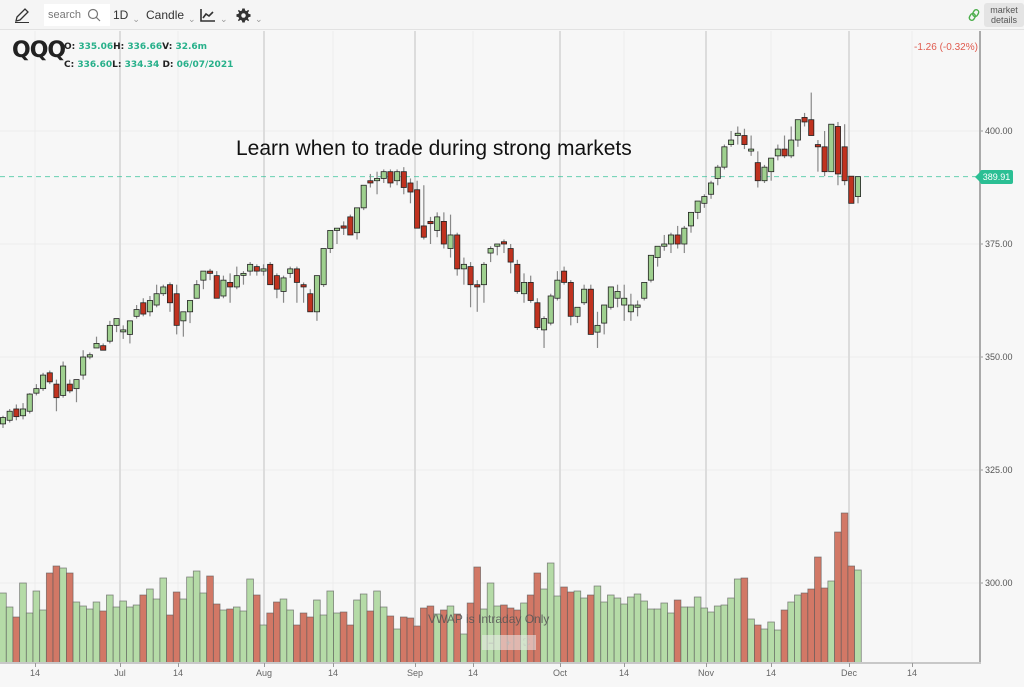 This screenshot has width=1024, height=687. I want to click on volume-label: V:, so click(167, 47).